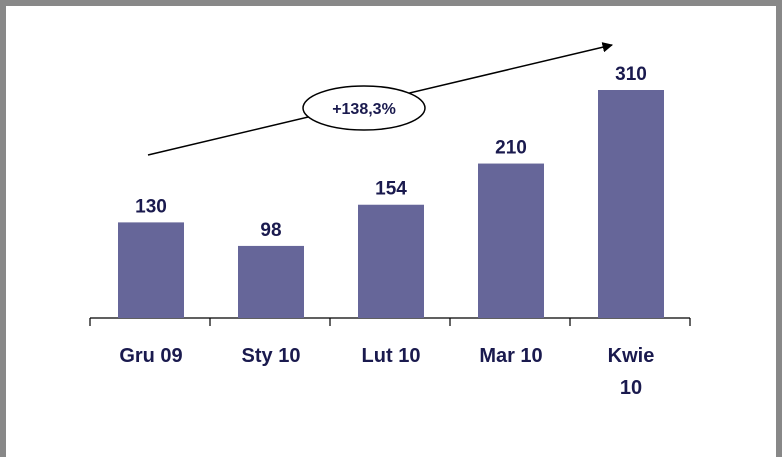 This screenshot has width=783, height=457. What do you see at coordinates (391, 356) in the screenshot?
I see `x-tick-label: Lut 10` at bounding box center [391, 356].